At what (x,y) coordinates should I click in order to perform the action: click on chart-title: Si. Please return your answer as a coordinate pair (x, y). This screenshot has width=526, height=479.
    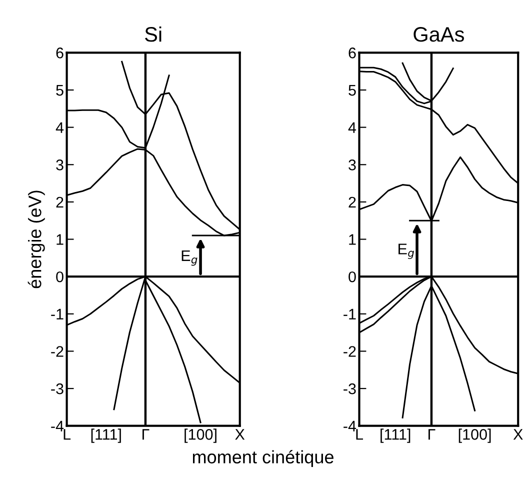
    Looking at the image, I should click on (153, 34).